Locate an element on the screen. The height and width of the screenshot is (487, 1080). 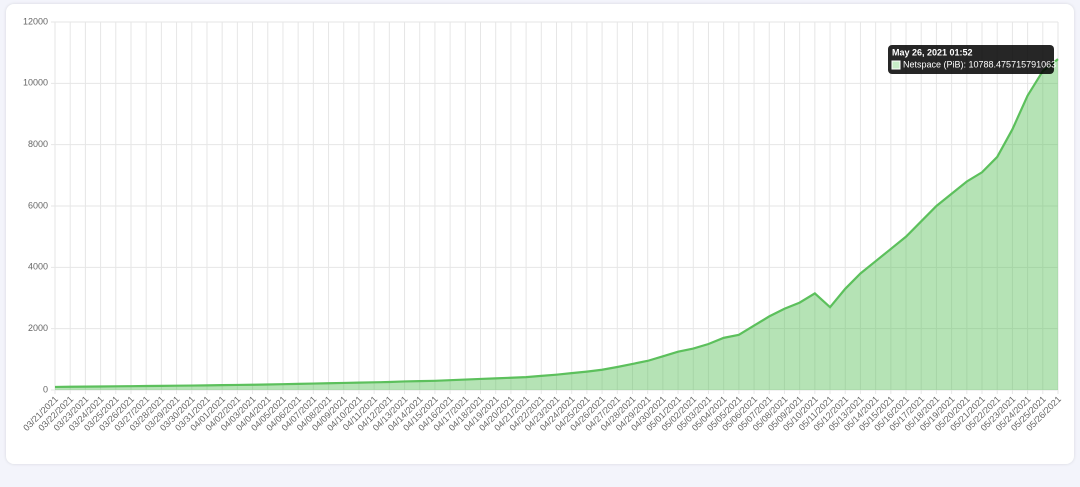
y-tick-label: 10000 is located at coordinates (35, 83).